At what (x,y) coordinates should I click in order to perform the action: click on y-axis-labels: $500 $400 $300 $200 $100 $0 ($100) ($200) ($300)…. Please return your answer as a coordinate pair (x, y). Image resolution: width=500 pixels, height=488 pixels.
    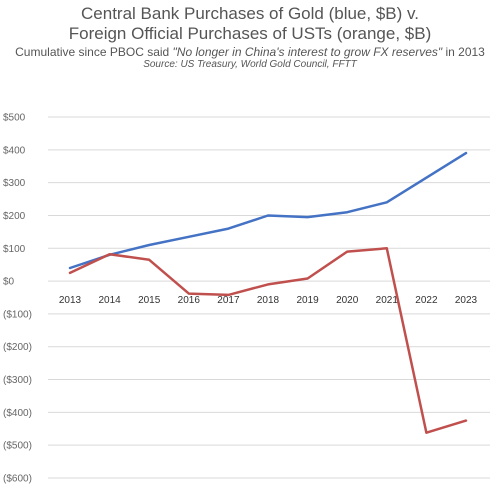
    Looking at the image, I should click on (17, 299).